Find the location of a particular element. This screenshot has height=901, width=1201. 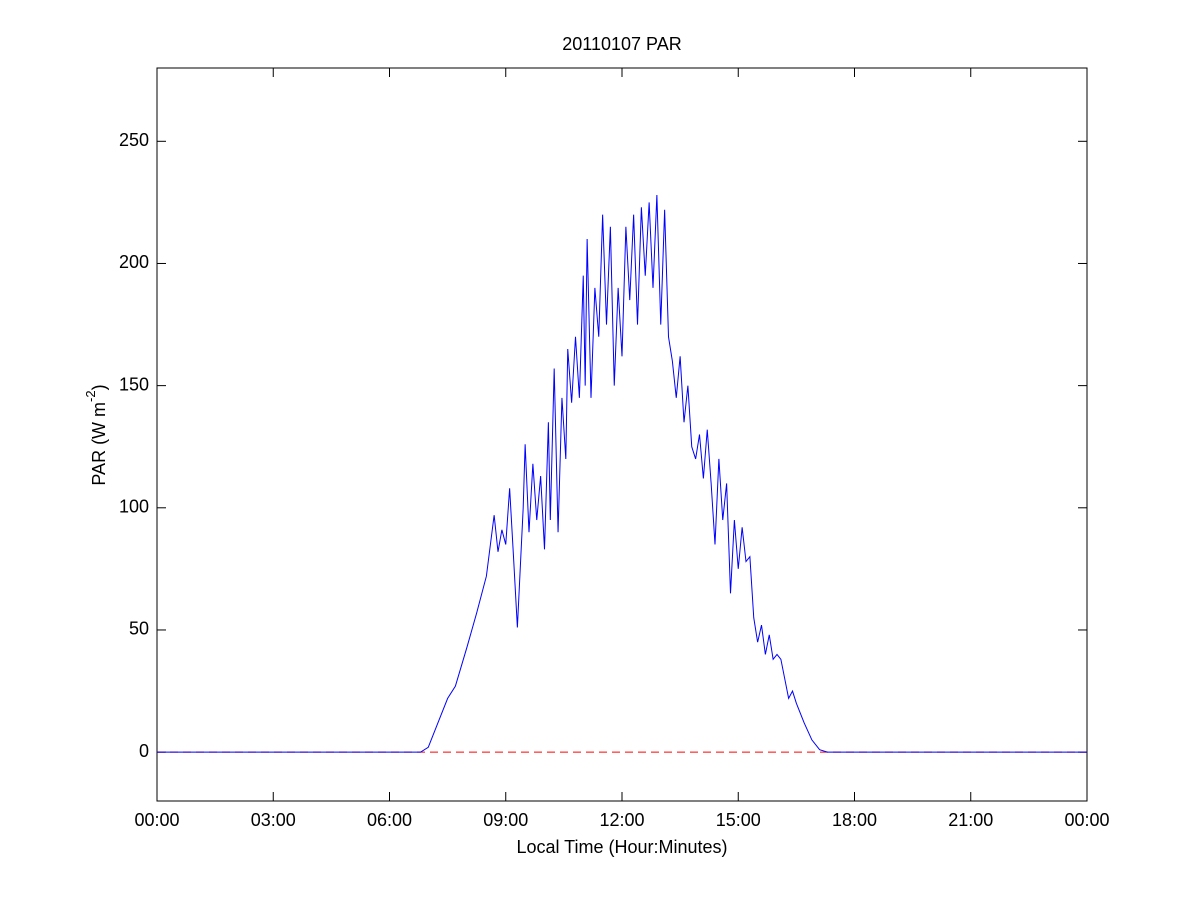

x-axis-label: Local Time (Hour:Minutes) is located at coordinates (621, 847).